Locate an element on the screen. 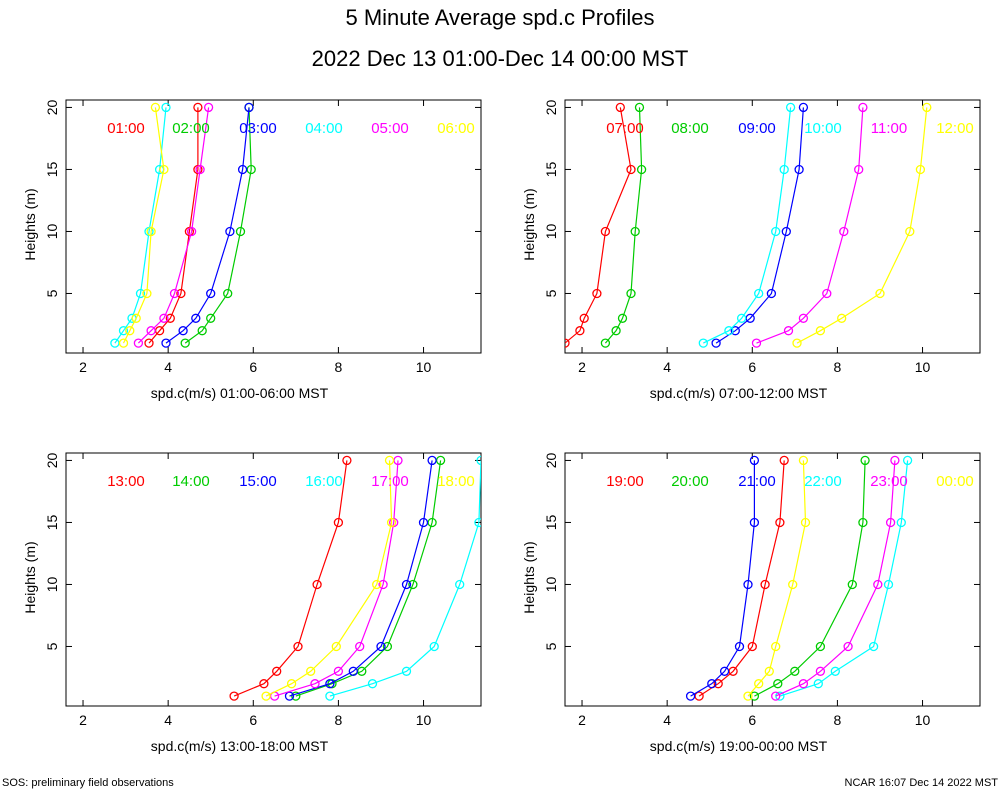 This screenshot has height=800, width=1000. x-tick-label: 2 is located at coordinates (582, 720).